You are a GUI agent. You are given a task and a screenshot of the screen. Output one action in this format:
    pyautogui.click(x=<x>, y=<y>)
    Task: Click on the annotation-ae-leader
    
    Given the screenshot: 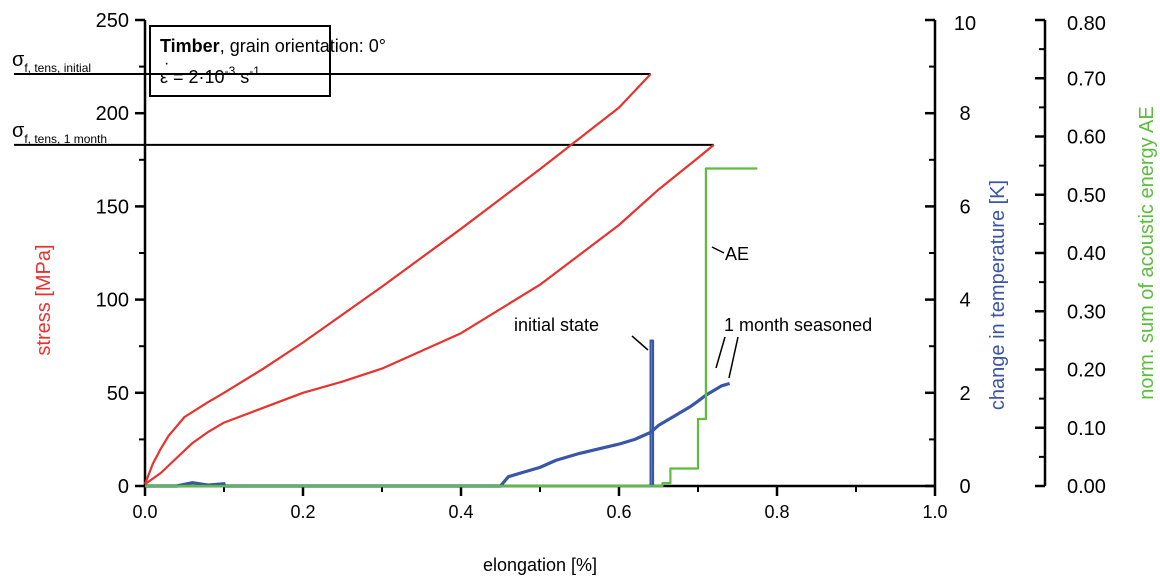 What is the action you would take?
    pyautogui.click(x=718, y=250)
    